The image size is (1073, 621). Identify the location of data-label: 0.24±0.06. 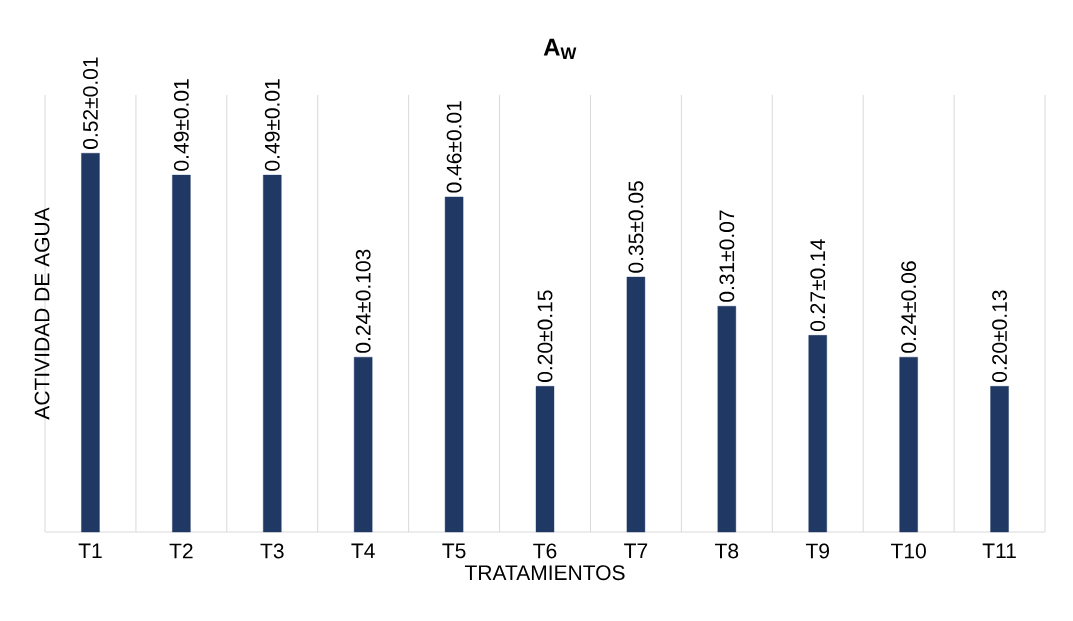
(909, 307).